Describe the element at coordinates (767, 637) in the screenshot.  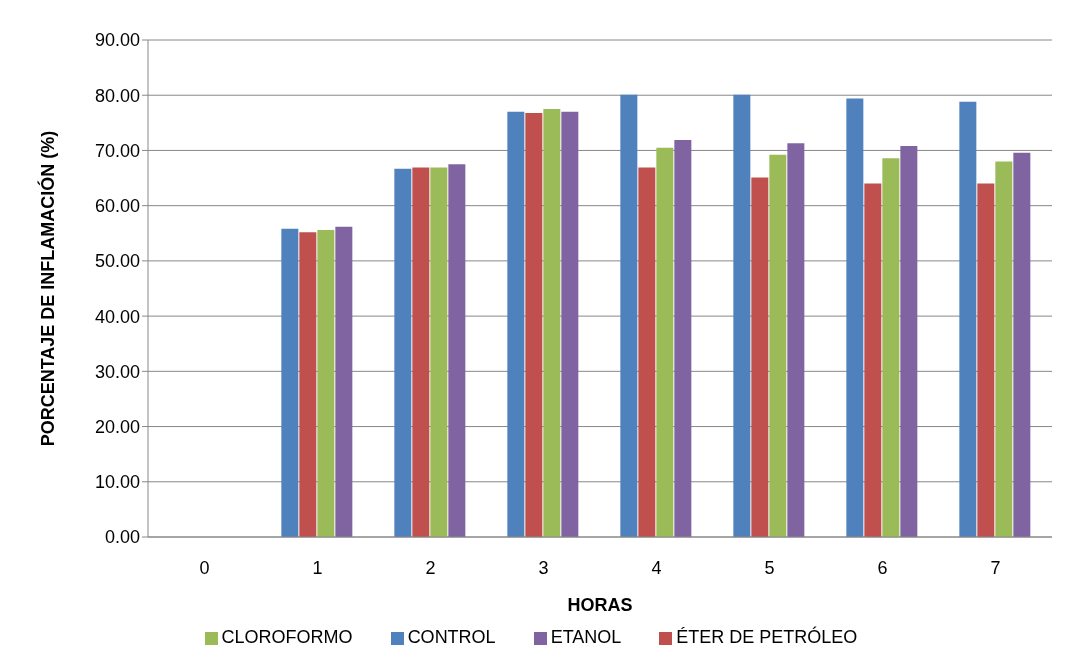
I see `legend-label: ÉTER DE PETRÓLEO` at that location.